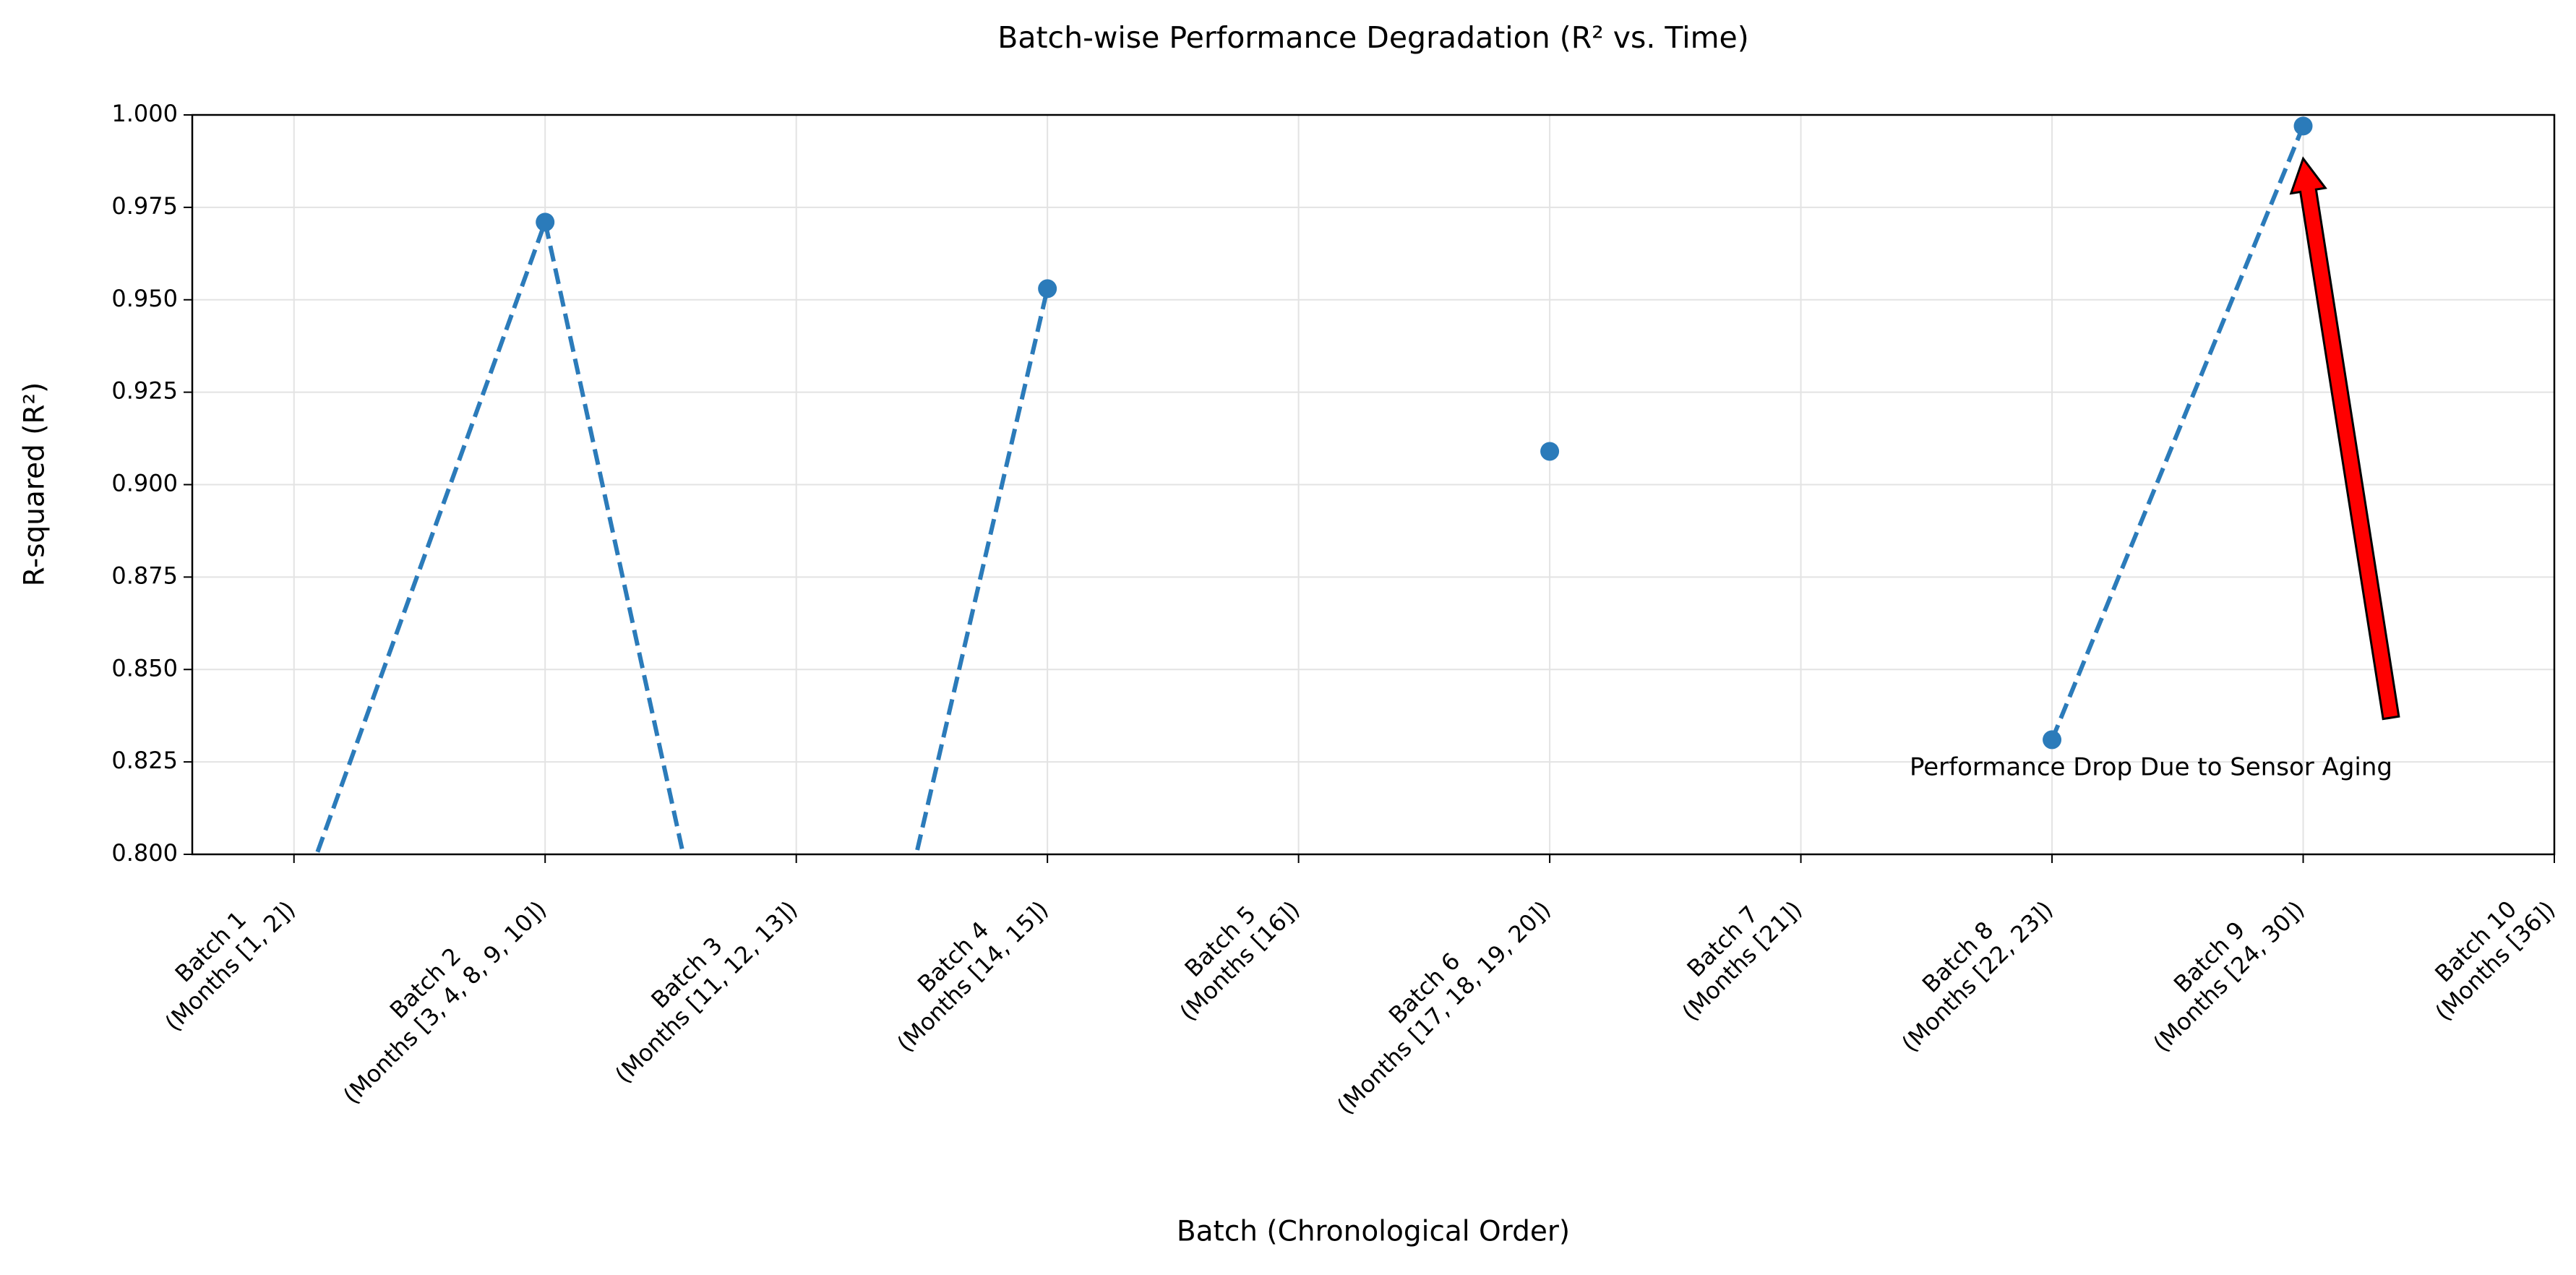  Describe the element at coordinates (2151, 767) in the screenshot. I see `annotation-text: Performance Drop Due to Sensor Aging` at that location.